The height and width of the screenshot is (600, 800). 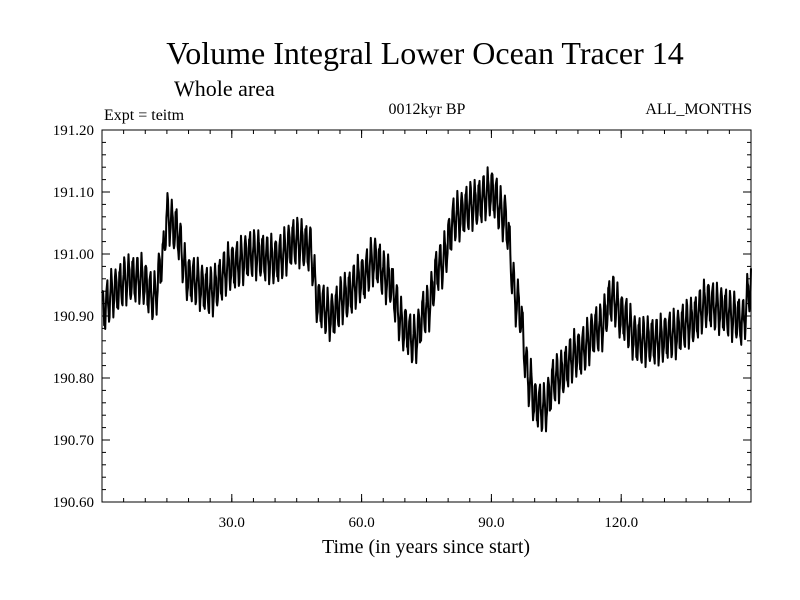 I want to click on x-tick-label: 120.0, so click(x=621, y=523).